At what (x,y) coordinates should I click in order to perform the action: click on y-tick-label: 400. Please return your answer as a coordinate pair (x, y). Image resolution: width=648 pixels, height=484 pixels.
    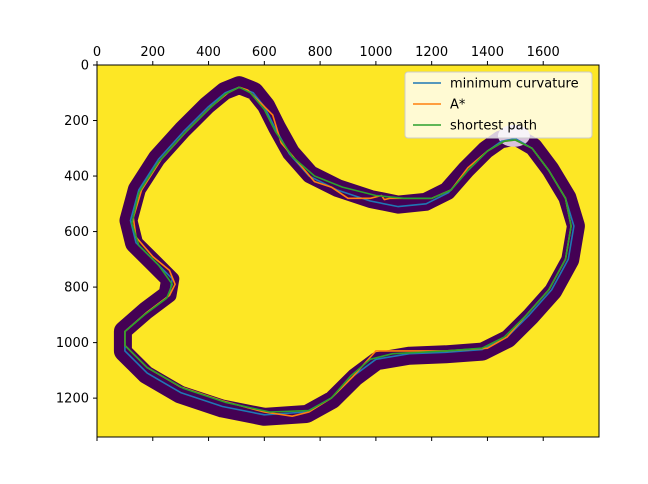
    Looking at the image, I should click on (76, 177).